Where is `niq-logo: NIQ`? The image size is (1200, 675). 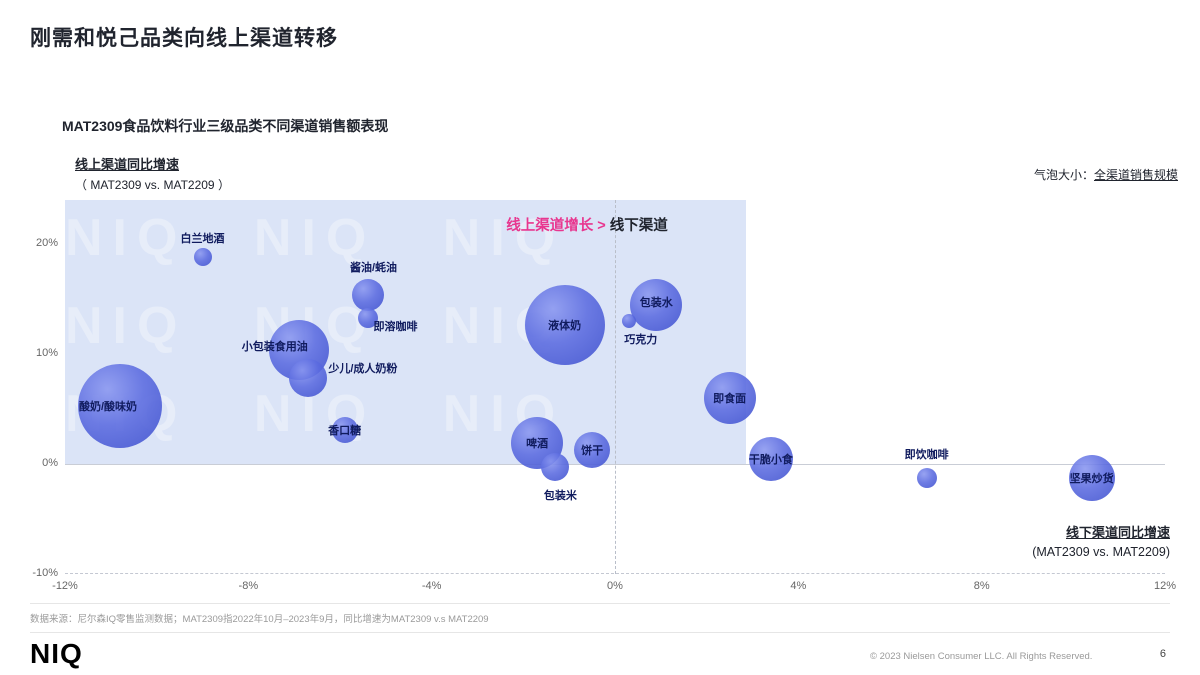 niq-logo: NIQ is located at coordinates (56, 653).